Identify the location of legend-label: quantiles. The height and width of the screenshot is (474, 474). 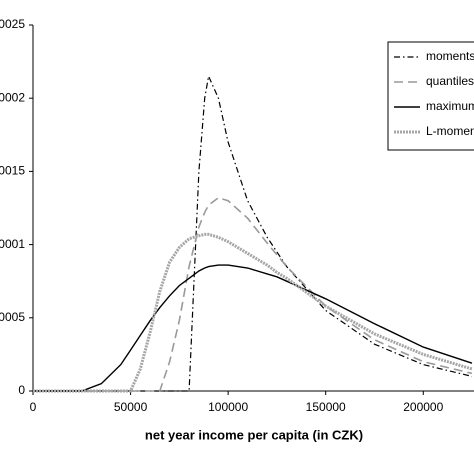
(450, 81).